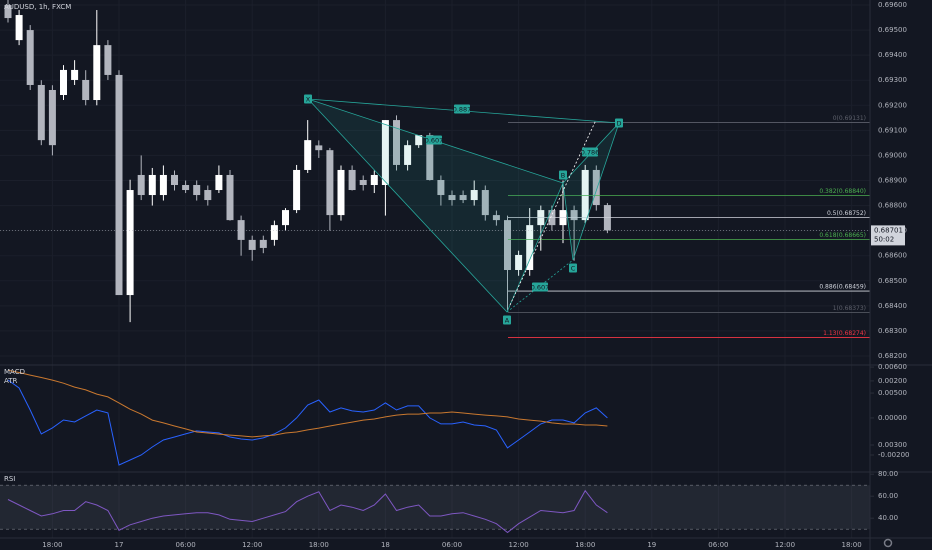 The image size is (932, 550). What do you see at coordinates (849, 308) in the screenshot?
I see `fib-label: 1(0.68373)` at bounding box center [849, 308].